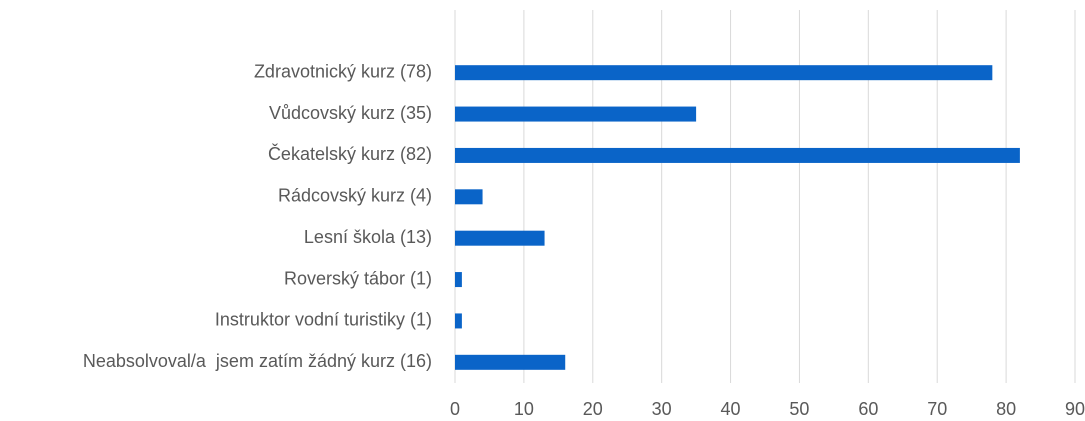  What do you see at coordinates (350, 153) in the screenshot?
I see `y-tick-label: Čekatelský kurz (82)` at bounding box center [350, 153].